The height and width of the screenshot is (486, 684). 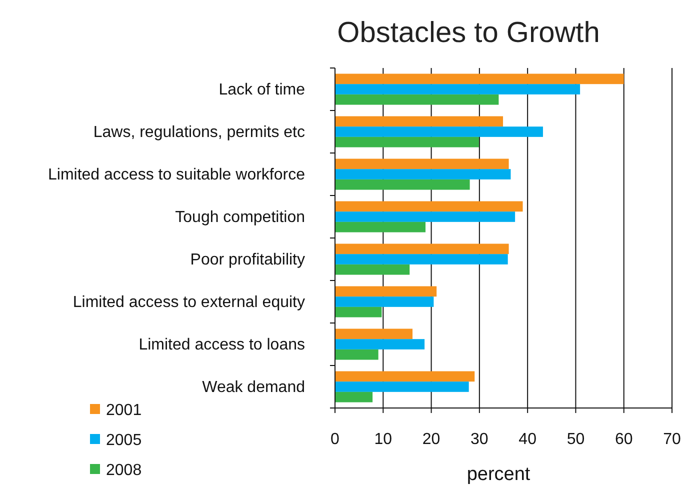 I want to click on x-tick-label: 70, so click(x=672, y=439).